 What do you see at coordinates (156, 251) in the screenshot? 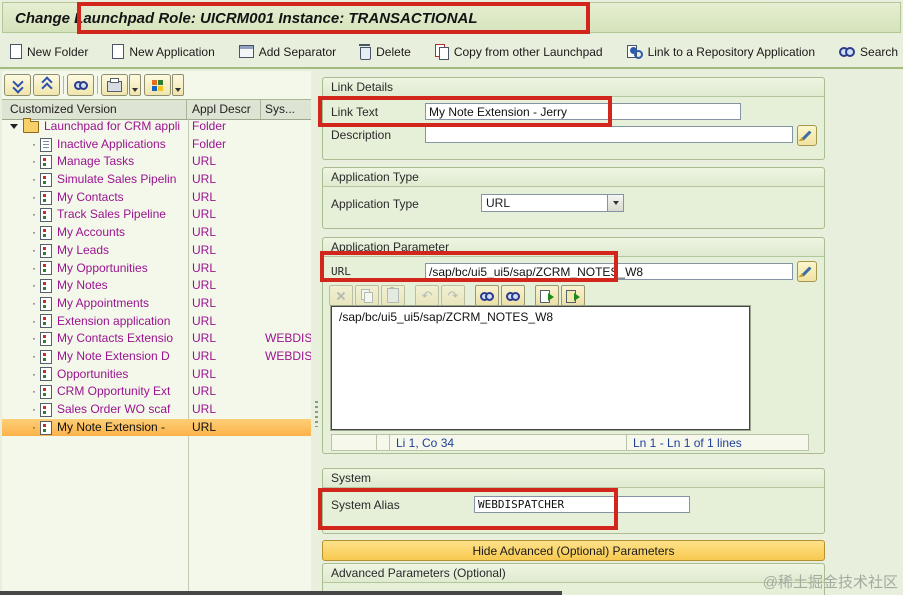
I see `tree-row: · My Leads URL` at bounding box center [156, 251].